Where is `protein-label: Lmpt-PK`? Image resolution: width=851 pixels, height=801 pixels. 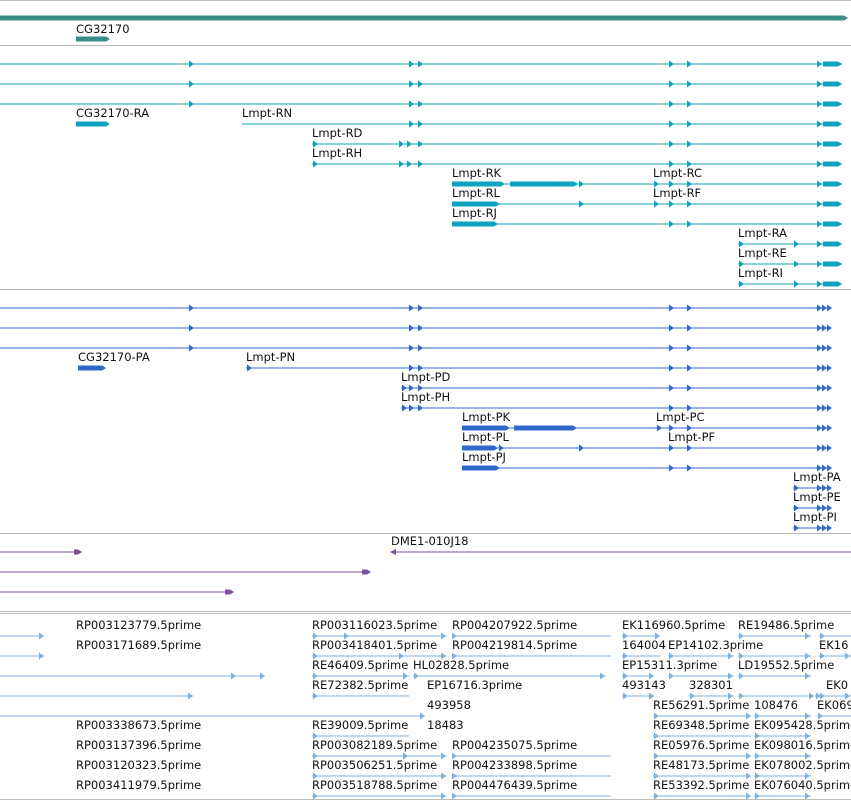
protein-label: Lmpt-PK is located at coordinates (486, 417).